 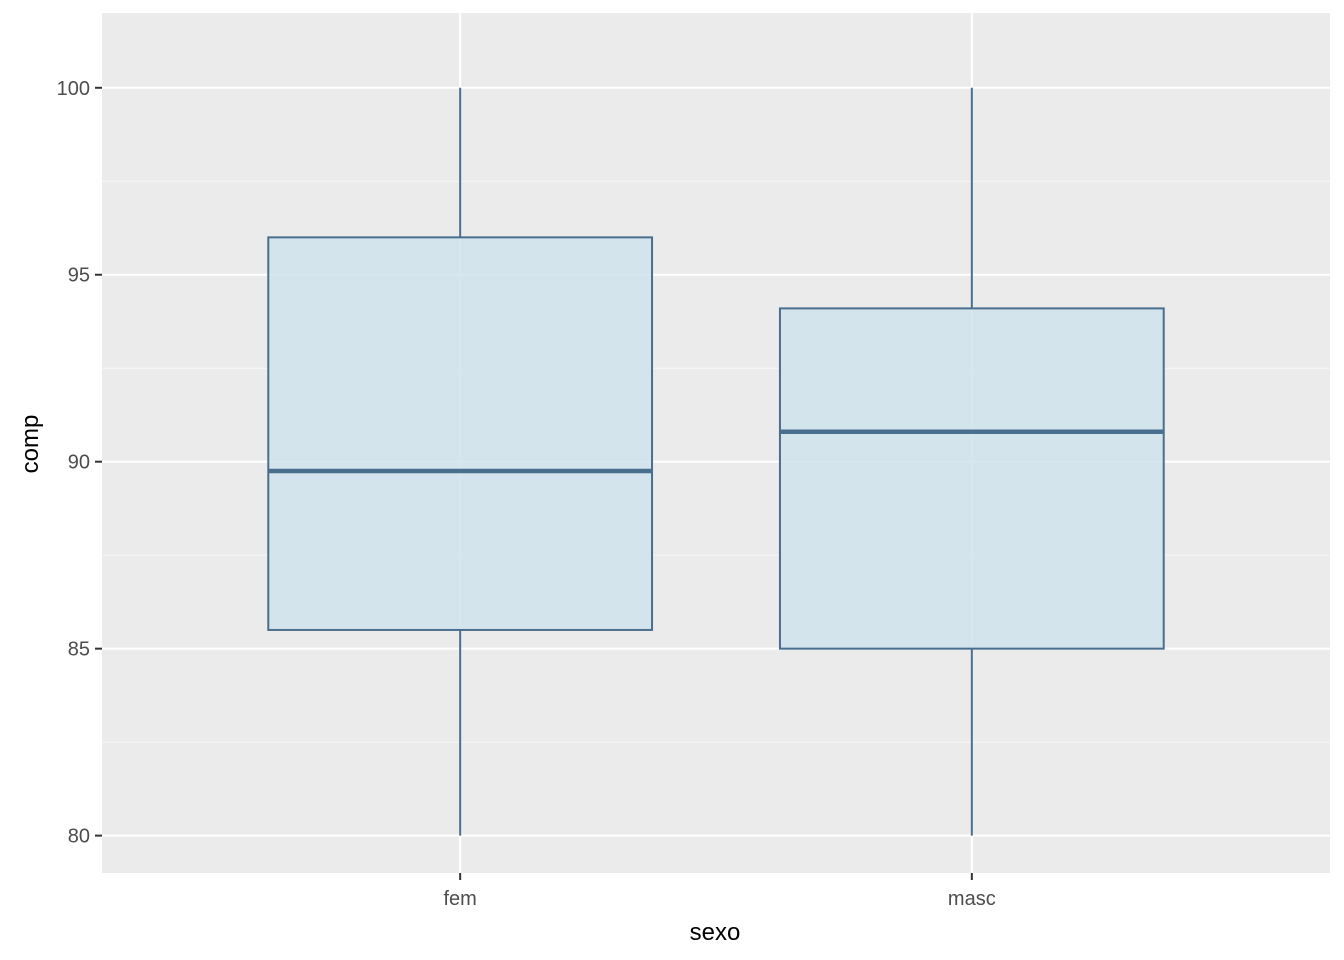 I want to click on y-tick-label: 80, so click(x=79, y=837).